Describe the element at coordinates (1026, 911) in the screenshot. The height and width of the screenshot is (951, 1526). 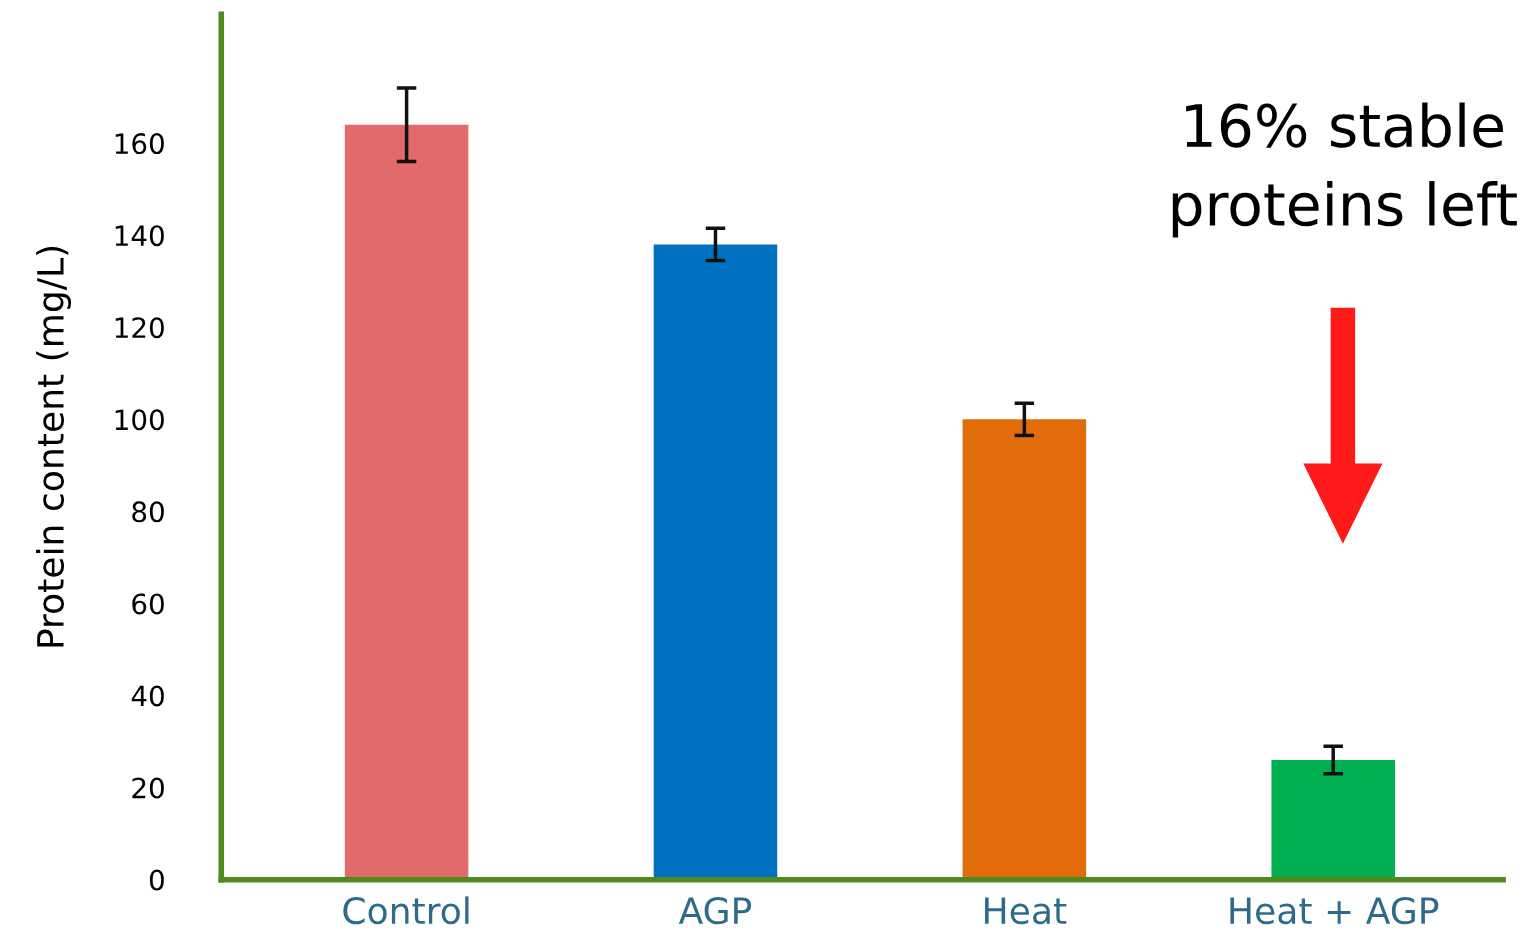
I see `x-tick-label: Heat` at that location.